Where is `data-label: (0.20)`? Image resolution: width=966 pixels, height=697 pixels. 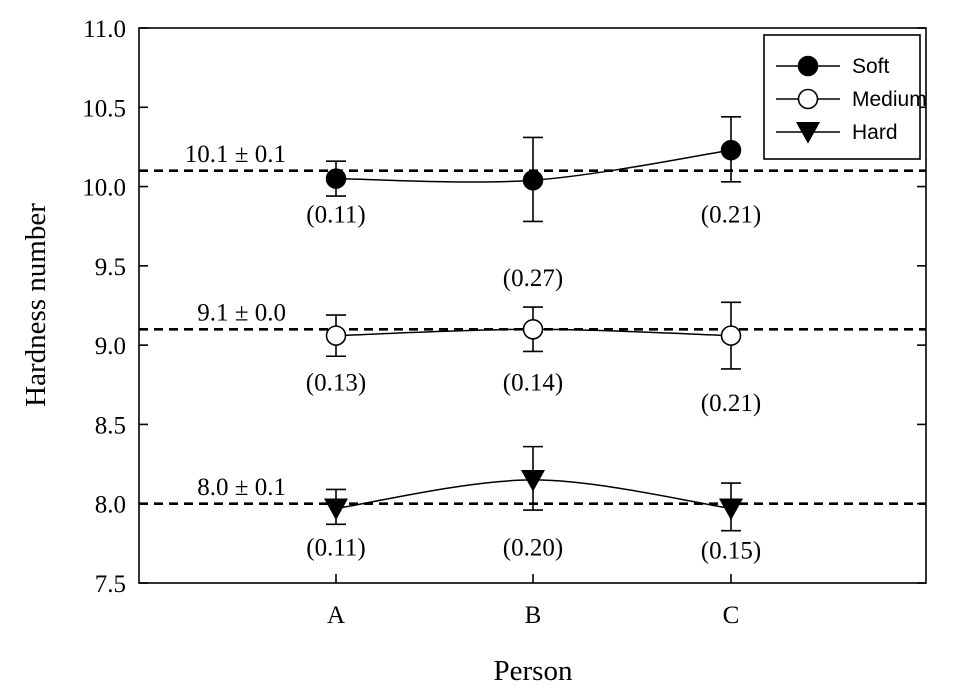
data-label: (0.20) is located at coordinates (533, 548).